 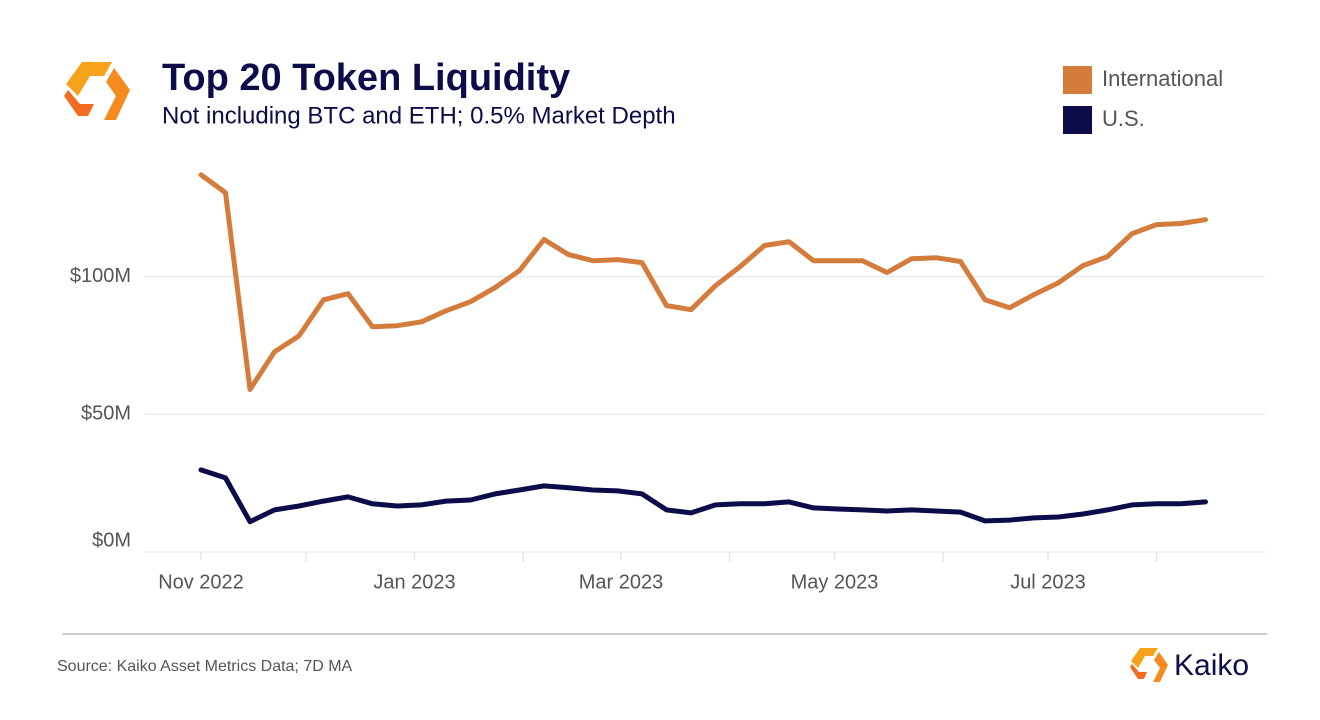 I want to click on brand-logo, so click(x=1149, y=665).